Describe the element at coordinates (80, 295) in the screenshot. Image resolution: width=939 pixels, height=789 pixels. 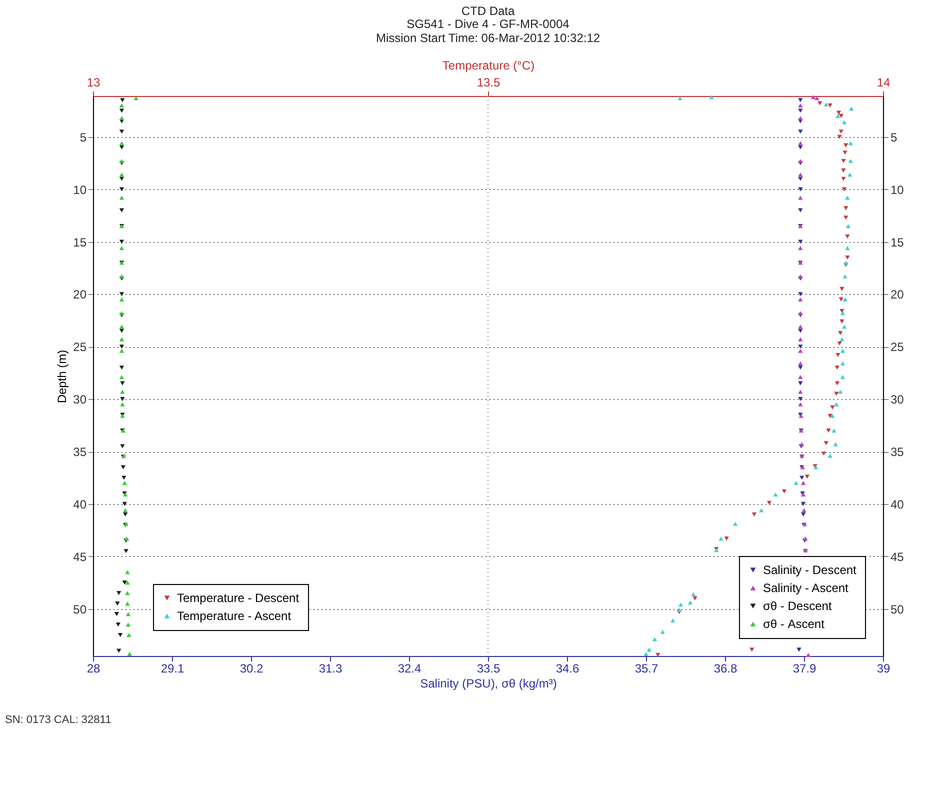
I see `y-tick-label: 20` at that location.